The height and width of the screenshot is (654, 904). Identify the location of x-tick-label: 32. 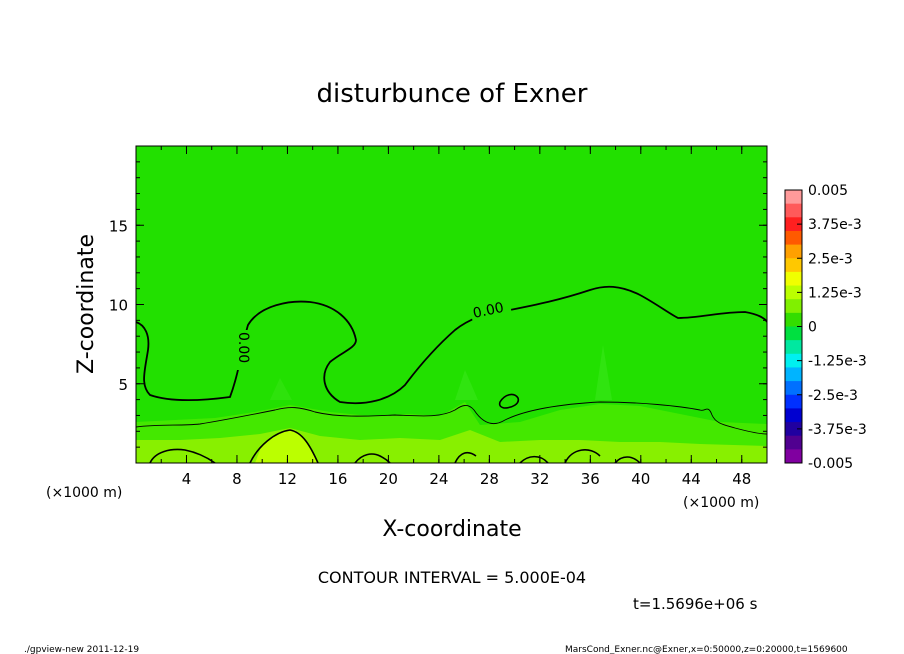
(539, 479).